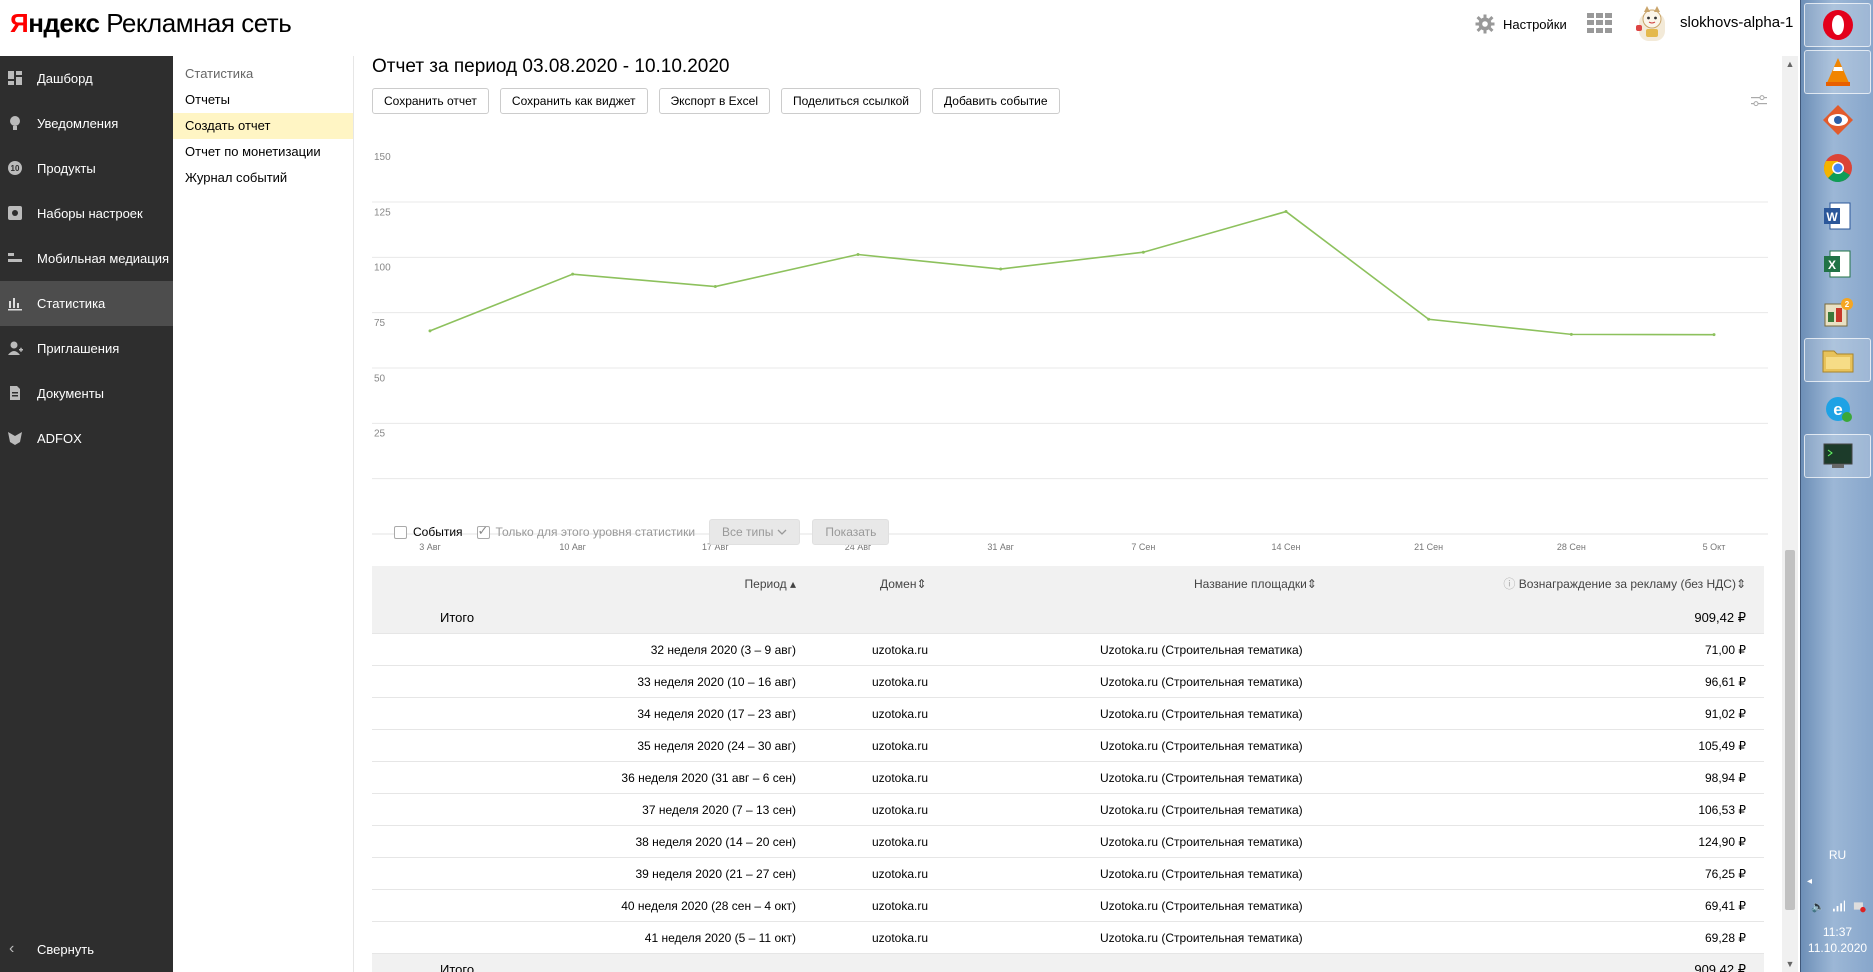 This screenshot has height=972, width=1873. Describe the element at coordinates (253, 151) in the screenshot. I see `subnav-item-monetization-report: Отчет по монетизации` at that location.